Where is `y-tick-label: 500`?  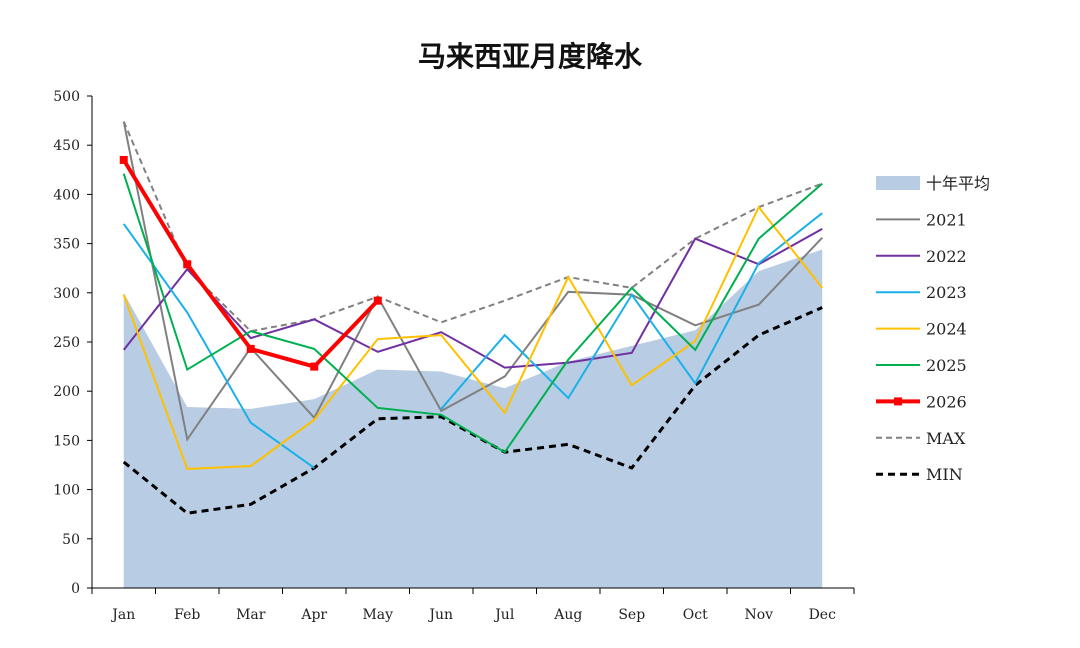 y-tick-label: 500 is located at coordinates (66, 97).